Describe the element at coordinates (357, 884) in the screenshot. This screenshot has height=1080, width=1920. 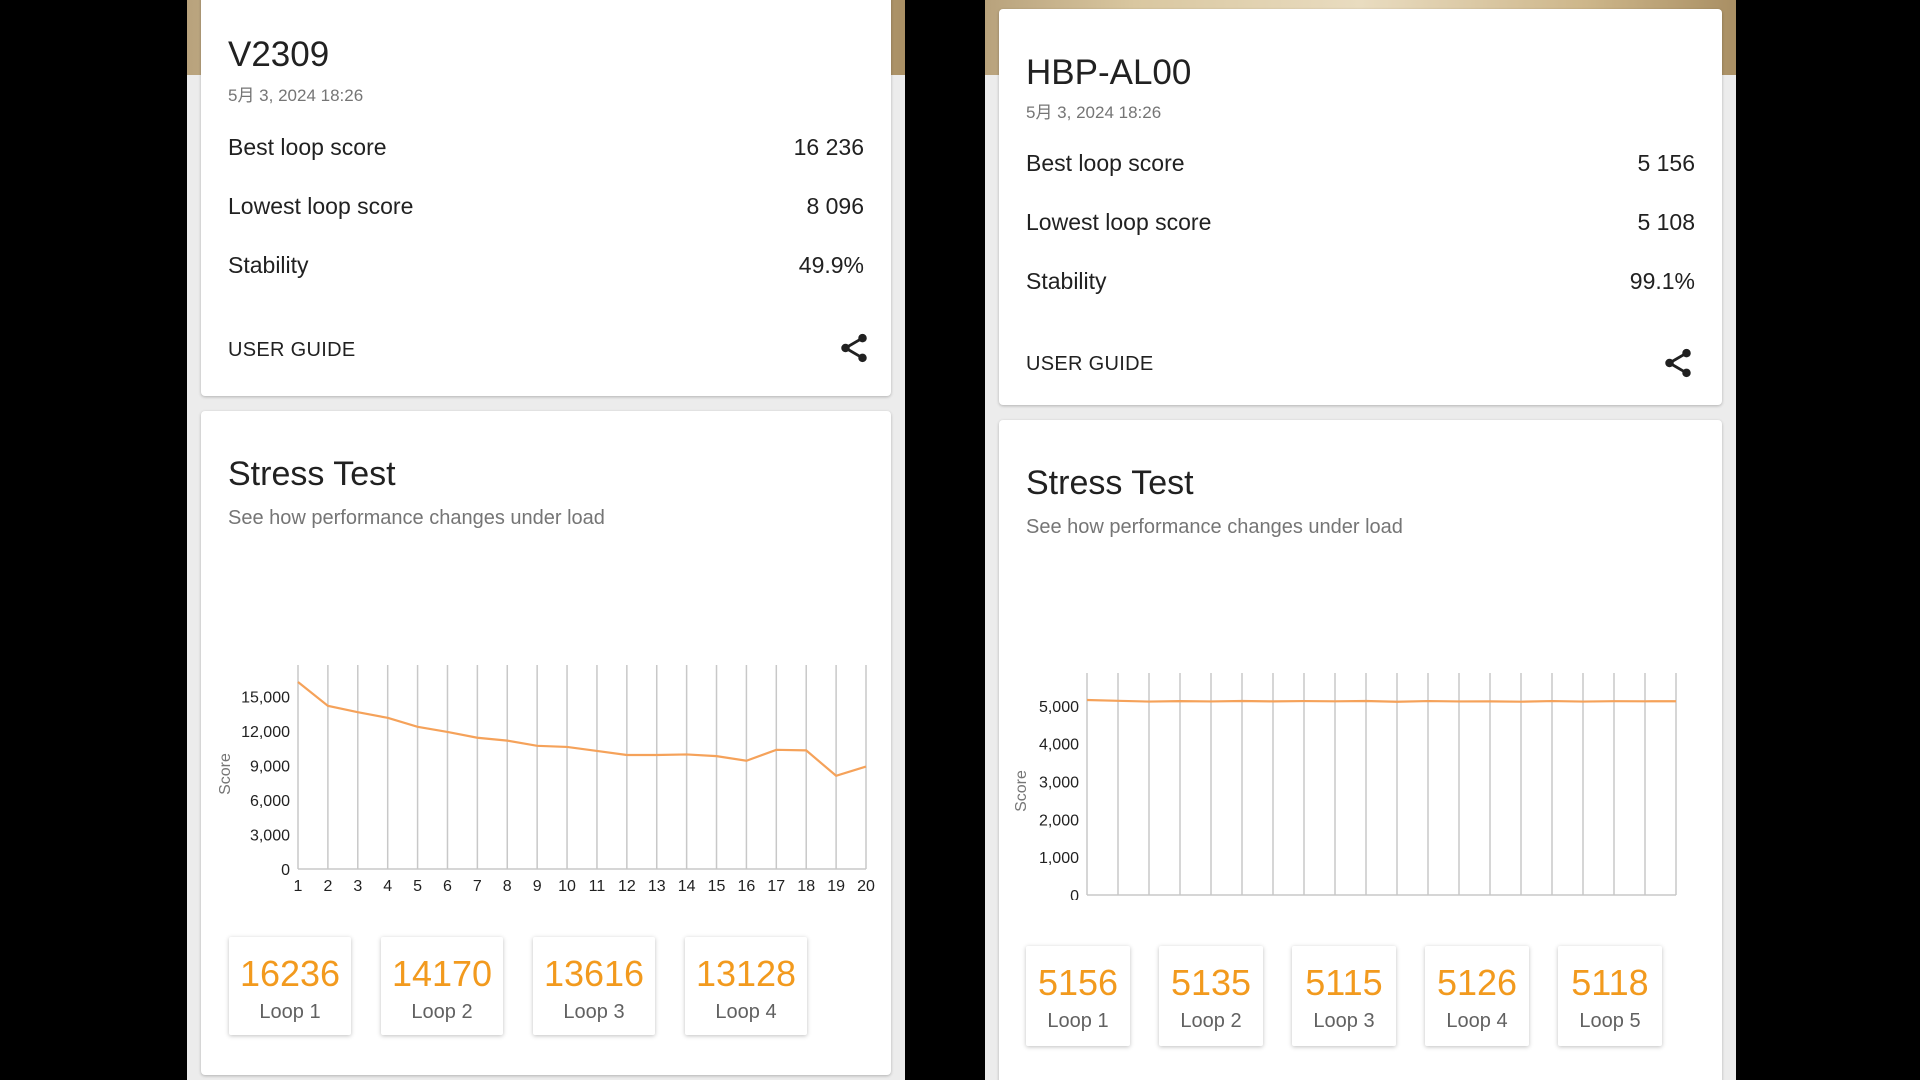
I see `x-tick-label: 3` at that location.